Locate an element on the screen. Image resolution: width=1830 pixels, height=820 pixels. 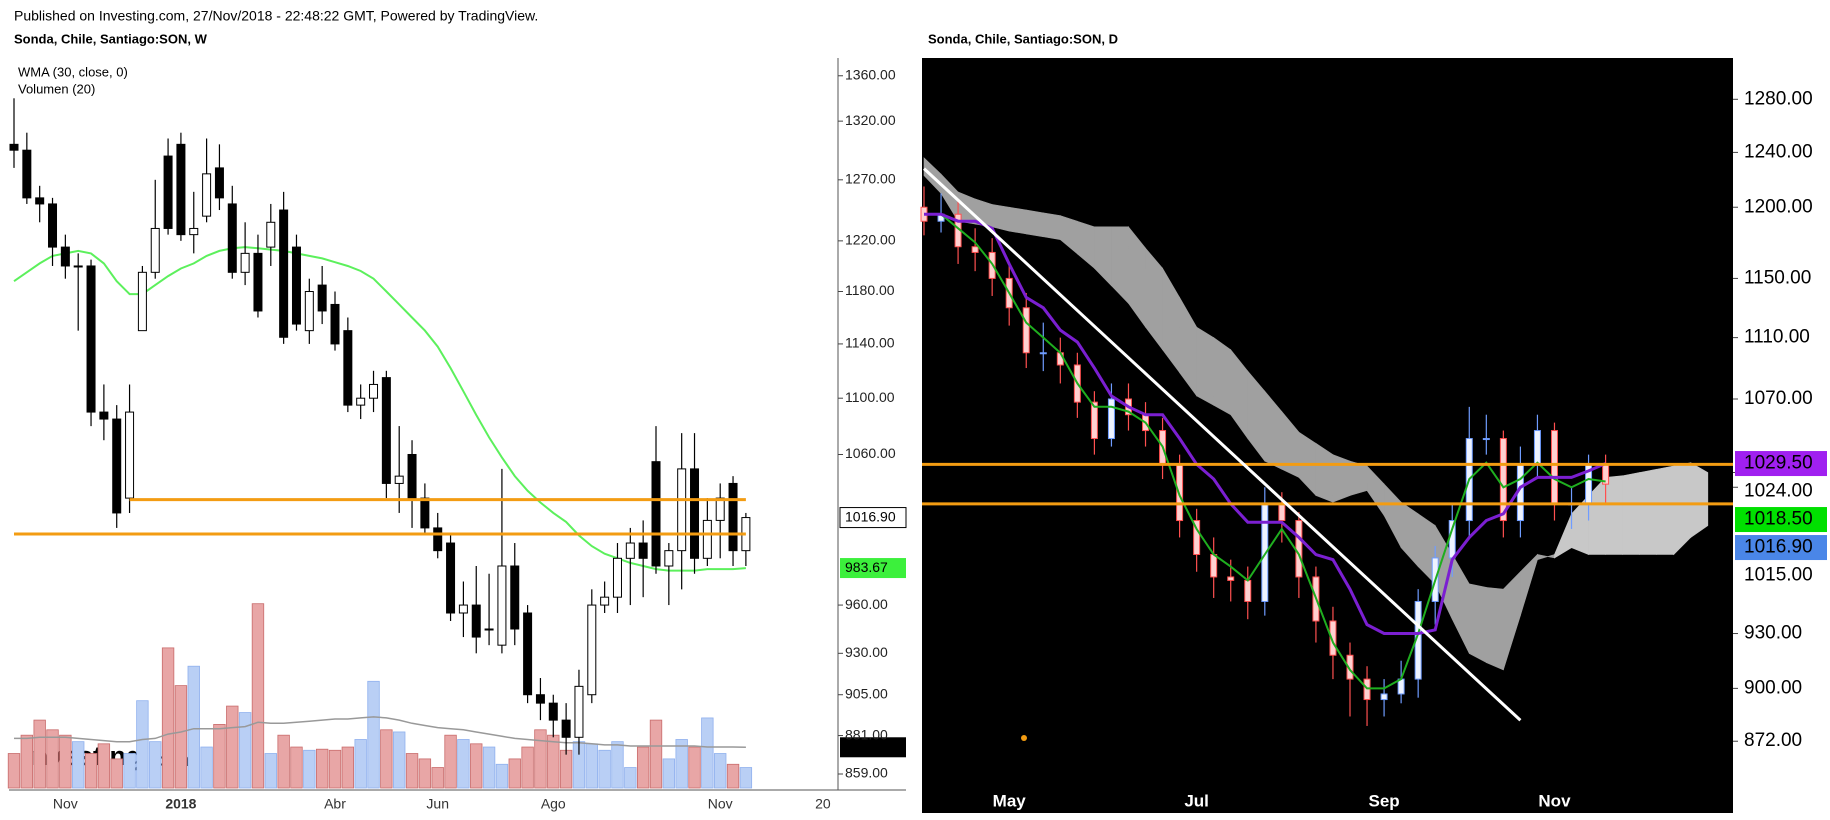
y-tick-label: 1100.00 is located at coordinates (870, 397).